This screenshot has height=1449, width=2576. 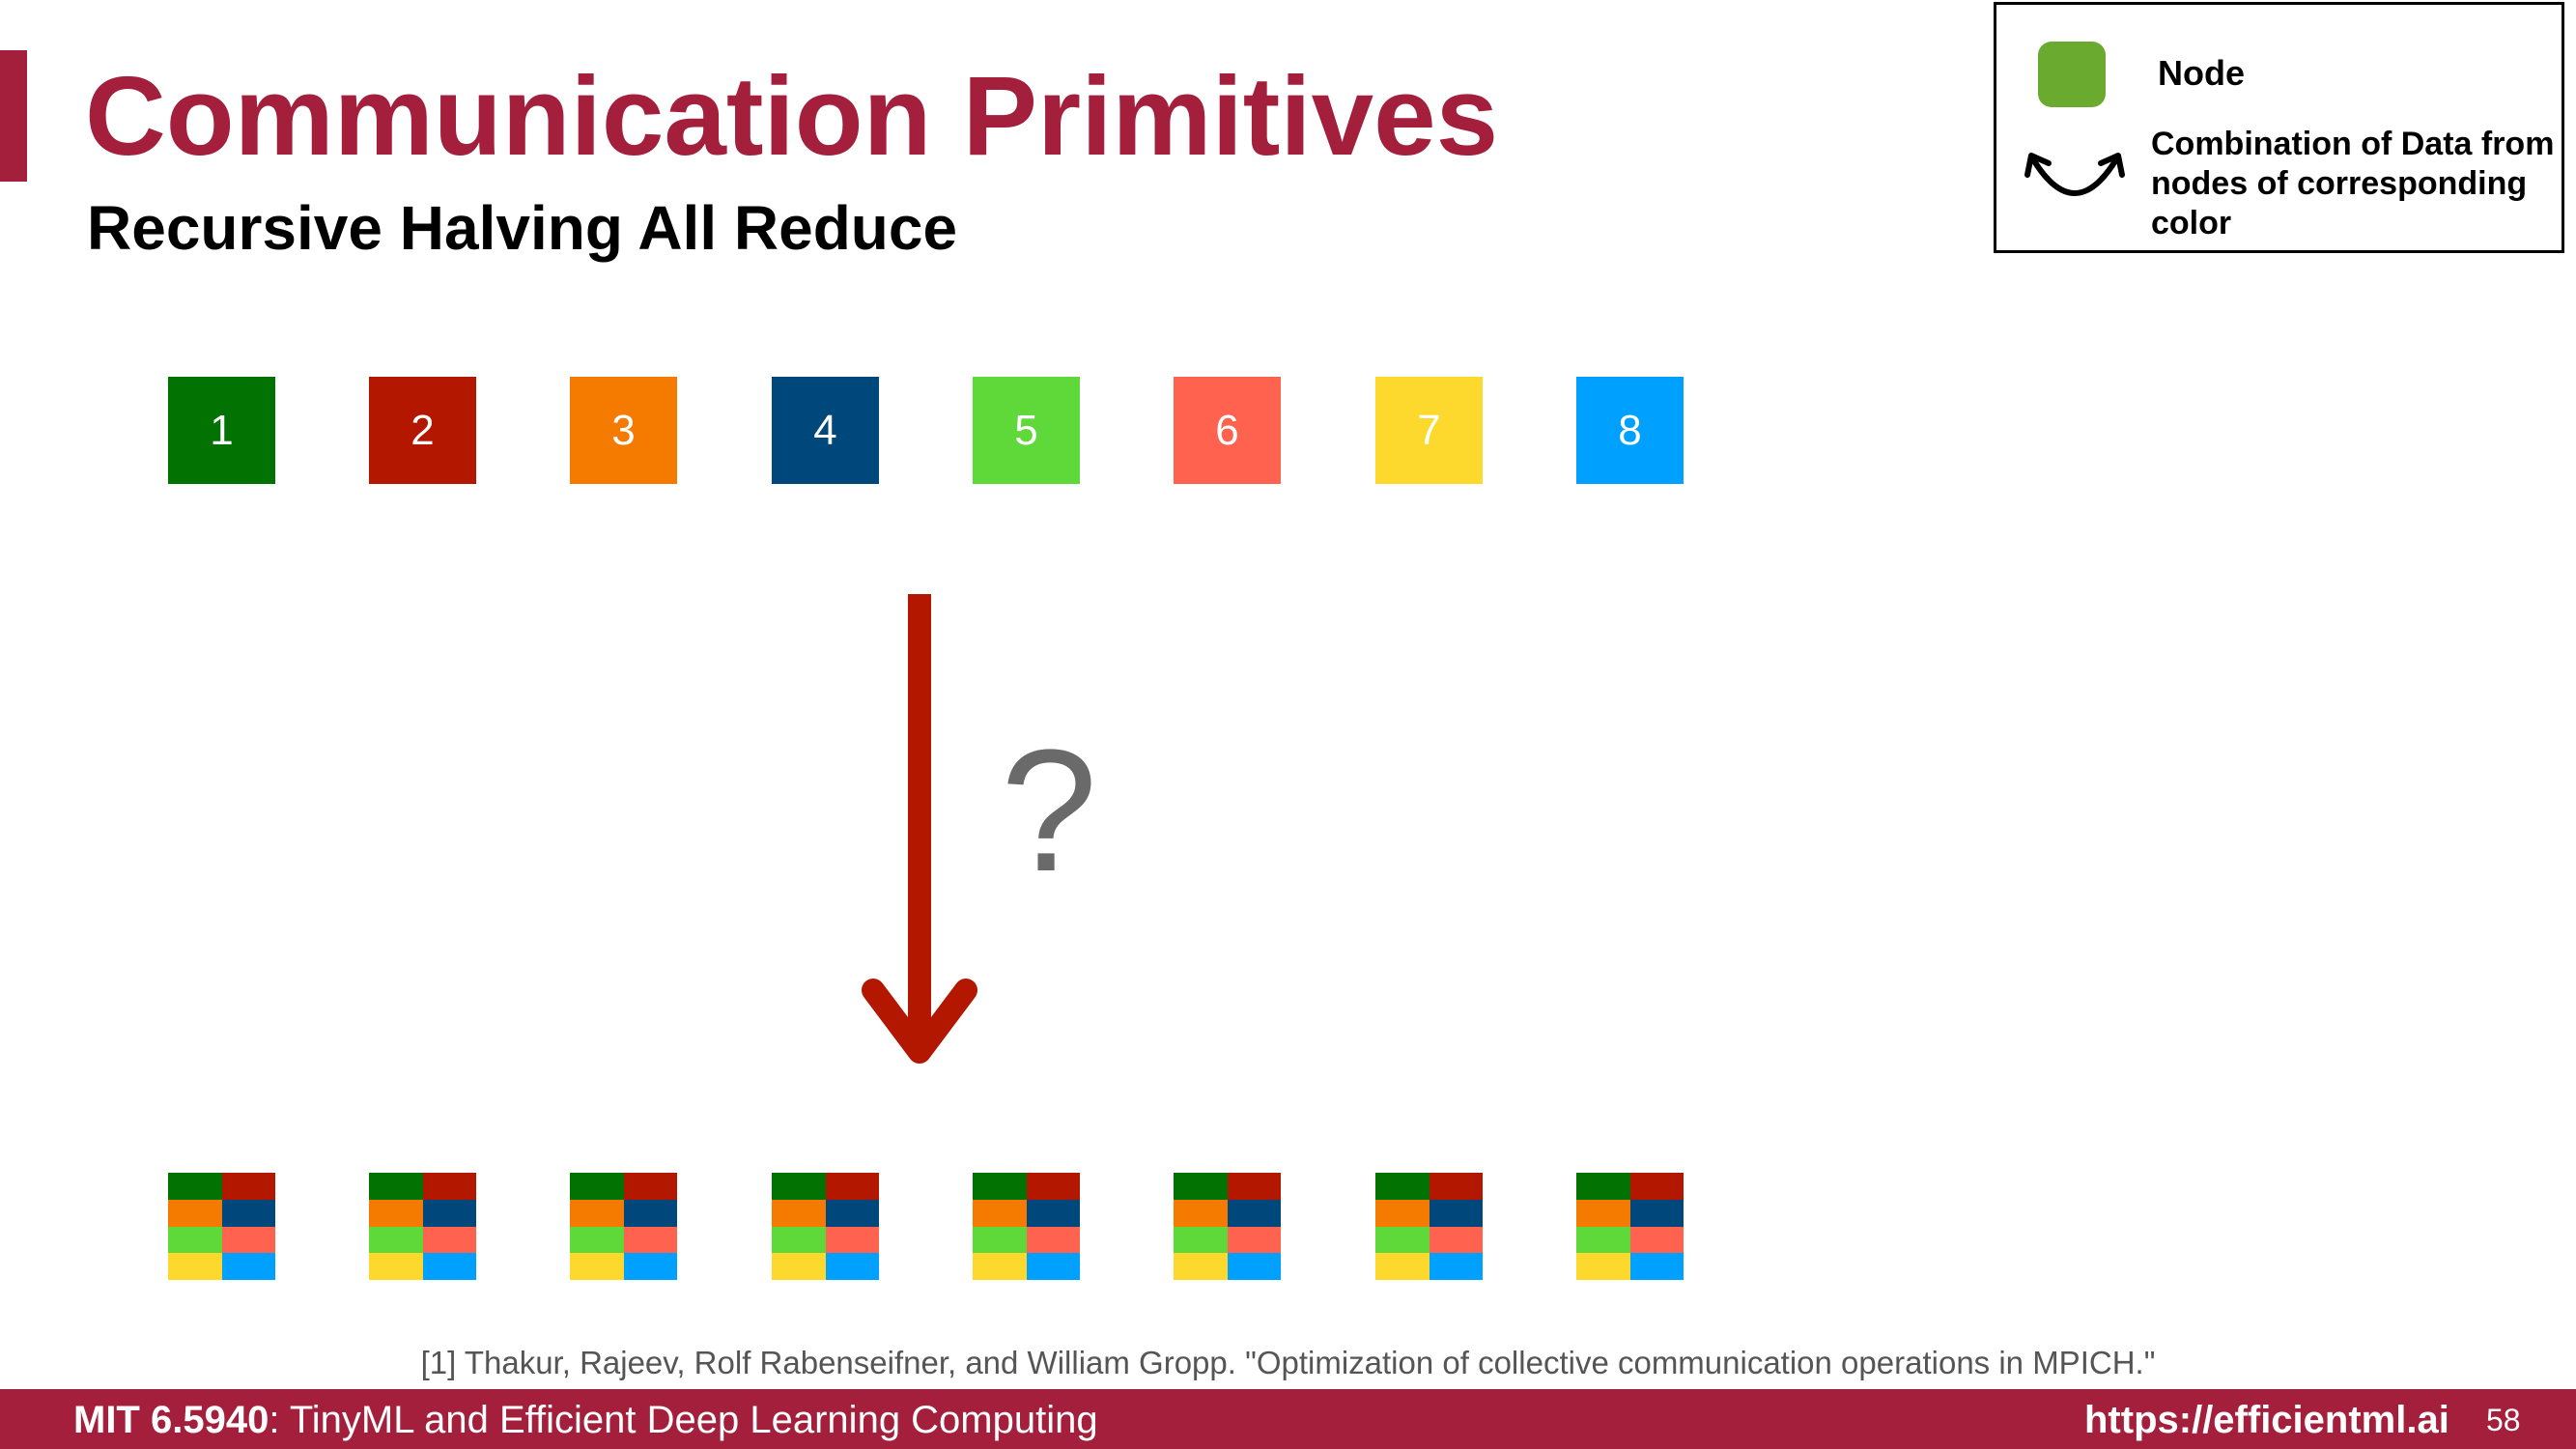 What do you see at coordinates (825, 430) in the screenshot?
I see `node-label: 4` at bounding box center [825, 430].